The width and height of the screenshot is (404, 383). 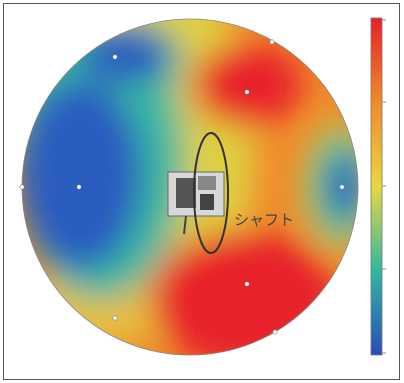 I want to click on shaft-device, so click(x=196, y=203).